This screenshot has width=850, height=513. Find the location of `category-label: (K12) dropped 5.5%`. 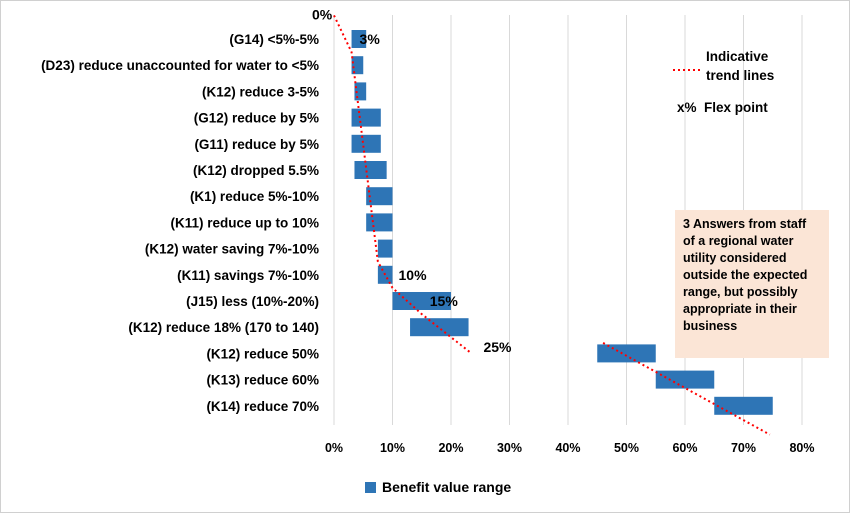

category-label: (K12) dropped 5.5% is located at coordinates (256, 170).